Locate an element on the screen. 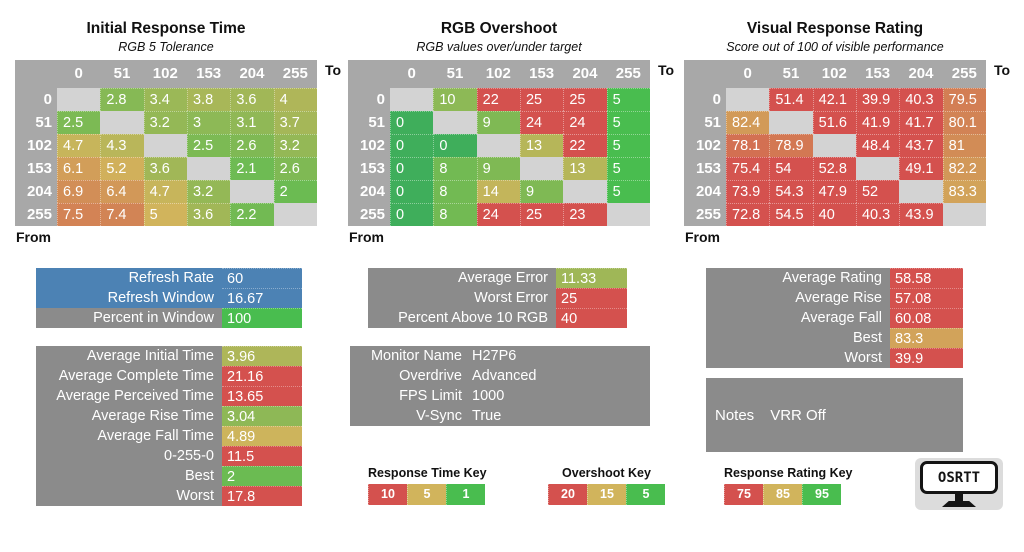  time-summary-row: Average Perceived Time 13.65 is located at coordinates (169, 396).